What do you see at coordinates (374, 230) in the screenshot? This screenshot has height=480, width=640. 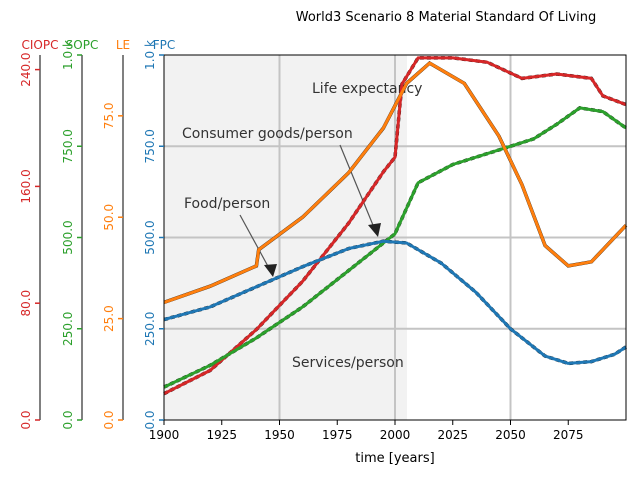 I see `annotation-arrowhead-consumer-goods` at bounding box center [374, 230].